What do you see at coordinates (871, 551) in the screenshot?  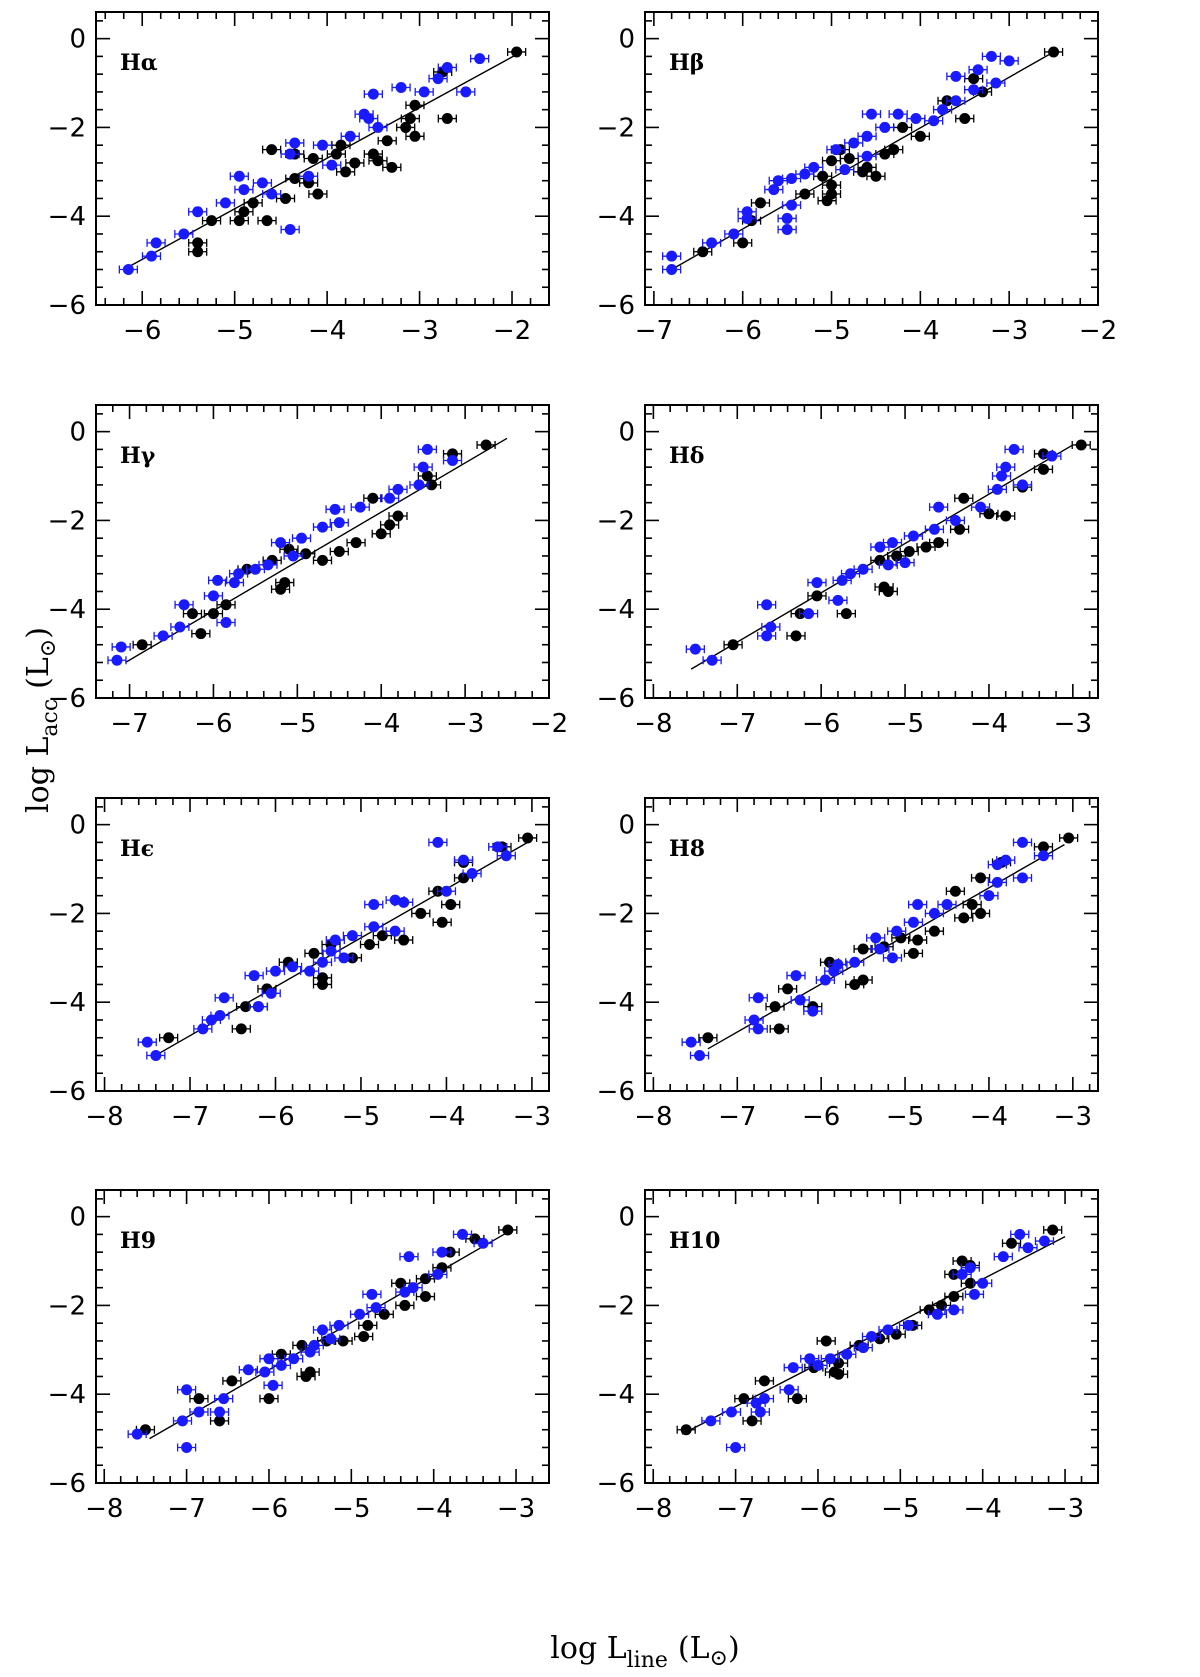 I see `plot-frame` at bounding box center [871, 551].